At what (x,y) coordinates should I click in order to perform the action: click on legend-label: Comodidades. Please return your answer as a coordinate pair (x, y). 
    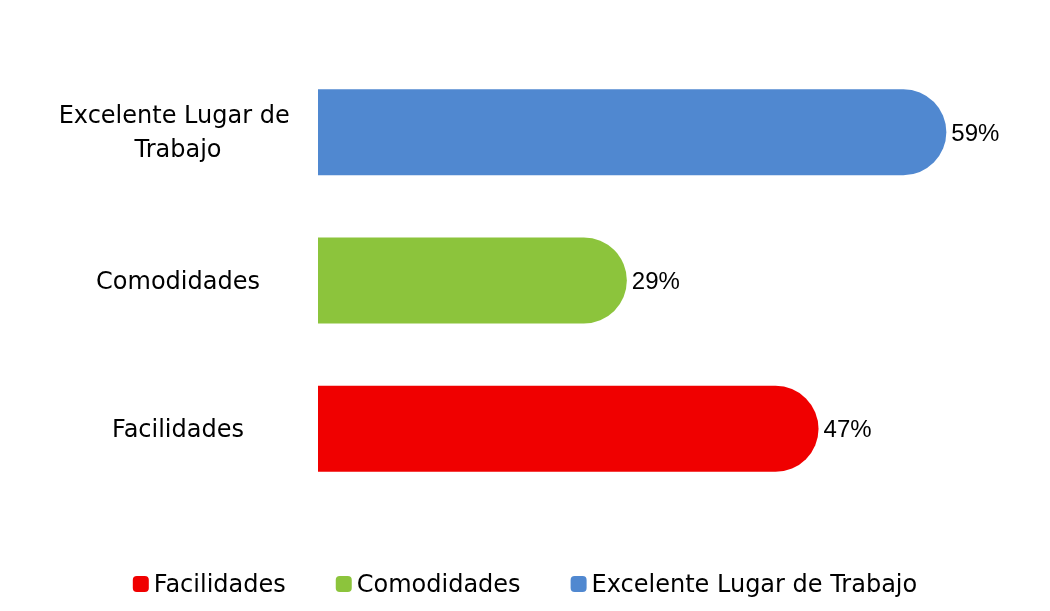
    Looking at the image, I should click on (438, 584).